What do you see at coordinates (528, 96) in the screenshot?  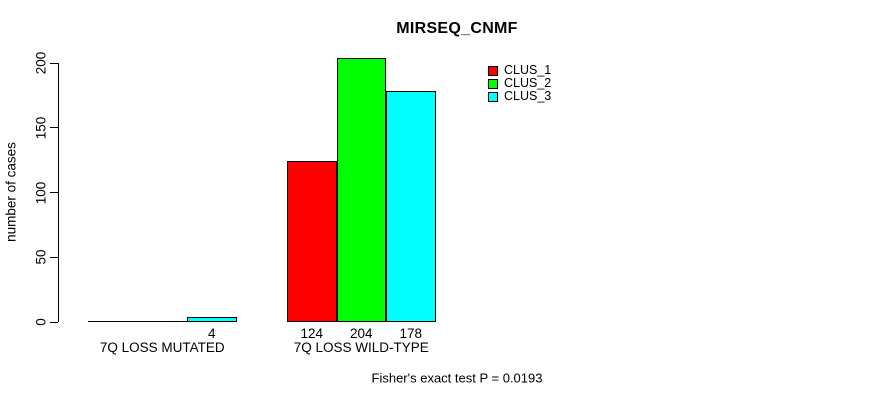 I see `legend-label: CLUS_3` at bounding box center [528, 96].